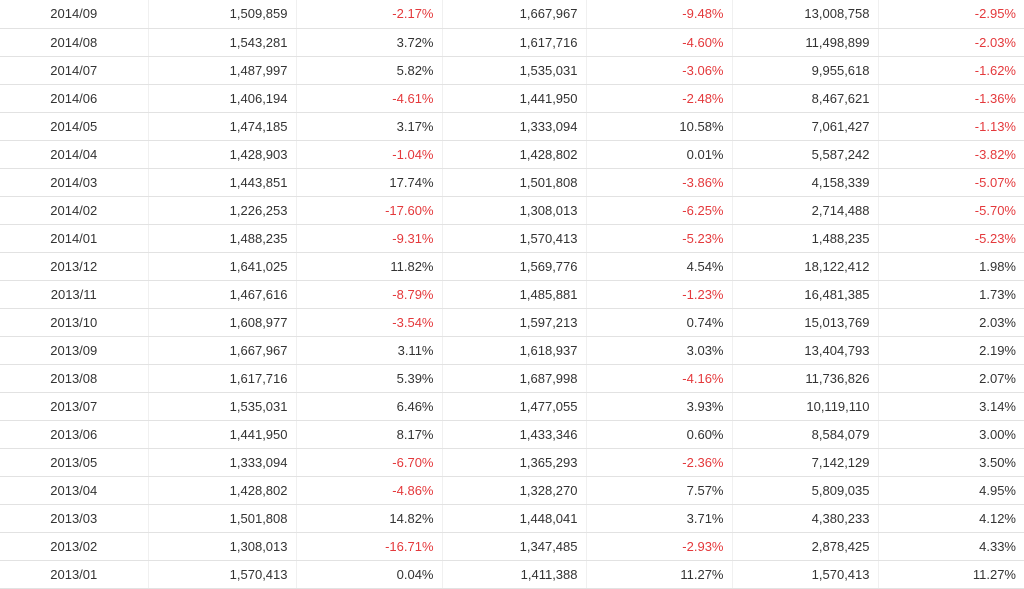 The width and height of the screenshot is (1024, 589). What do you see at coordinates (369, 462) in the screenshot?
I see `percent-cell: -6.70%` at bounding box center [369, 462].